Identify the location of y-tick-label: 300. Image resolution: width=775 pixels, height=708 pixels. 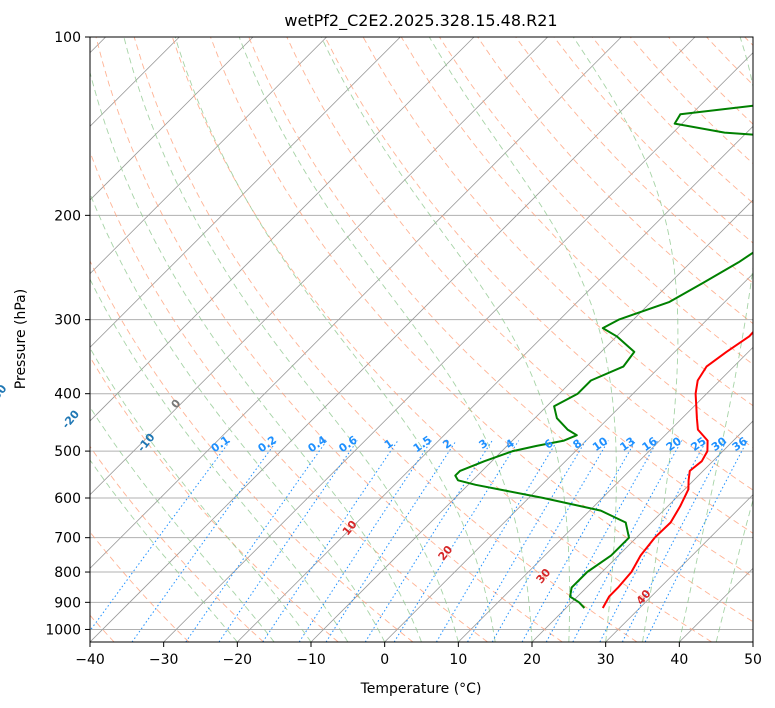
(67, 321).